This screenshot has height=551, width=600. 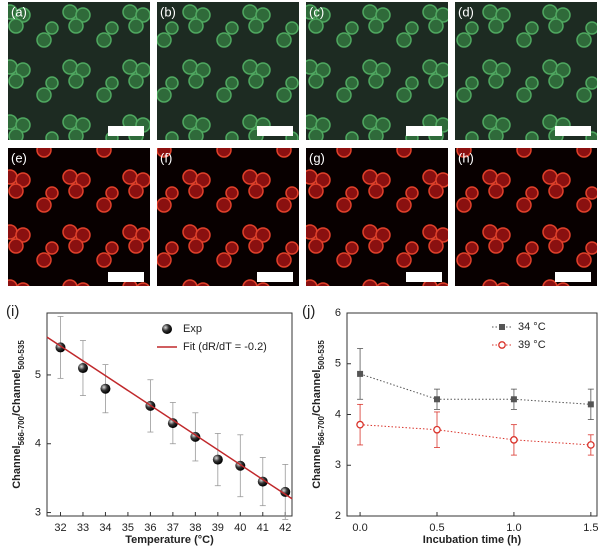 I want to click on panel-label: (d), so click(x=466, y=11).